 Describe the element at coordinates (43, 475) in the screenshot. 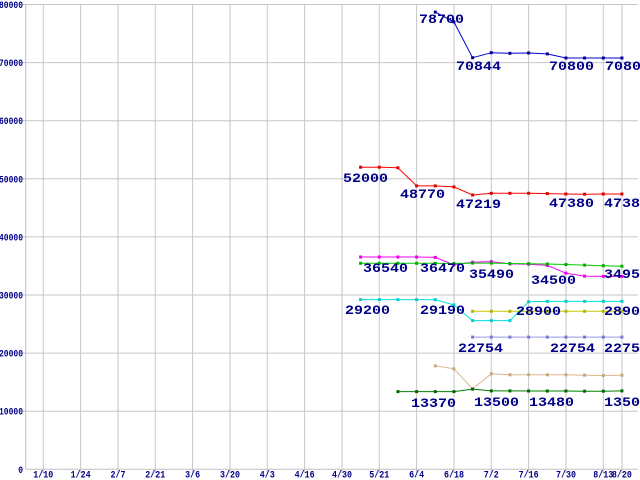

I see `x-tick-label: 1/10` at that location.